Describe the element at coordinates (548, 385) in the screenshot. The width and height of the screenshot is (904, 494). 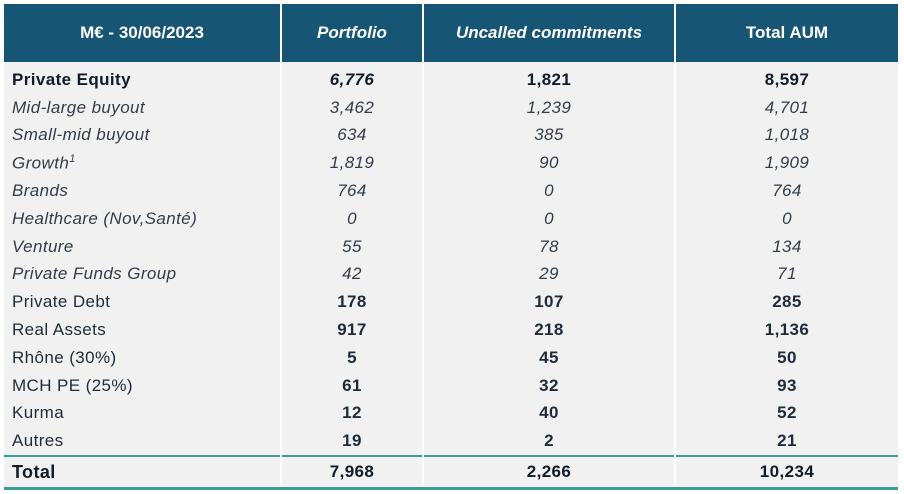
I see `cell-uncalled: 32` at that location.